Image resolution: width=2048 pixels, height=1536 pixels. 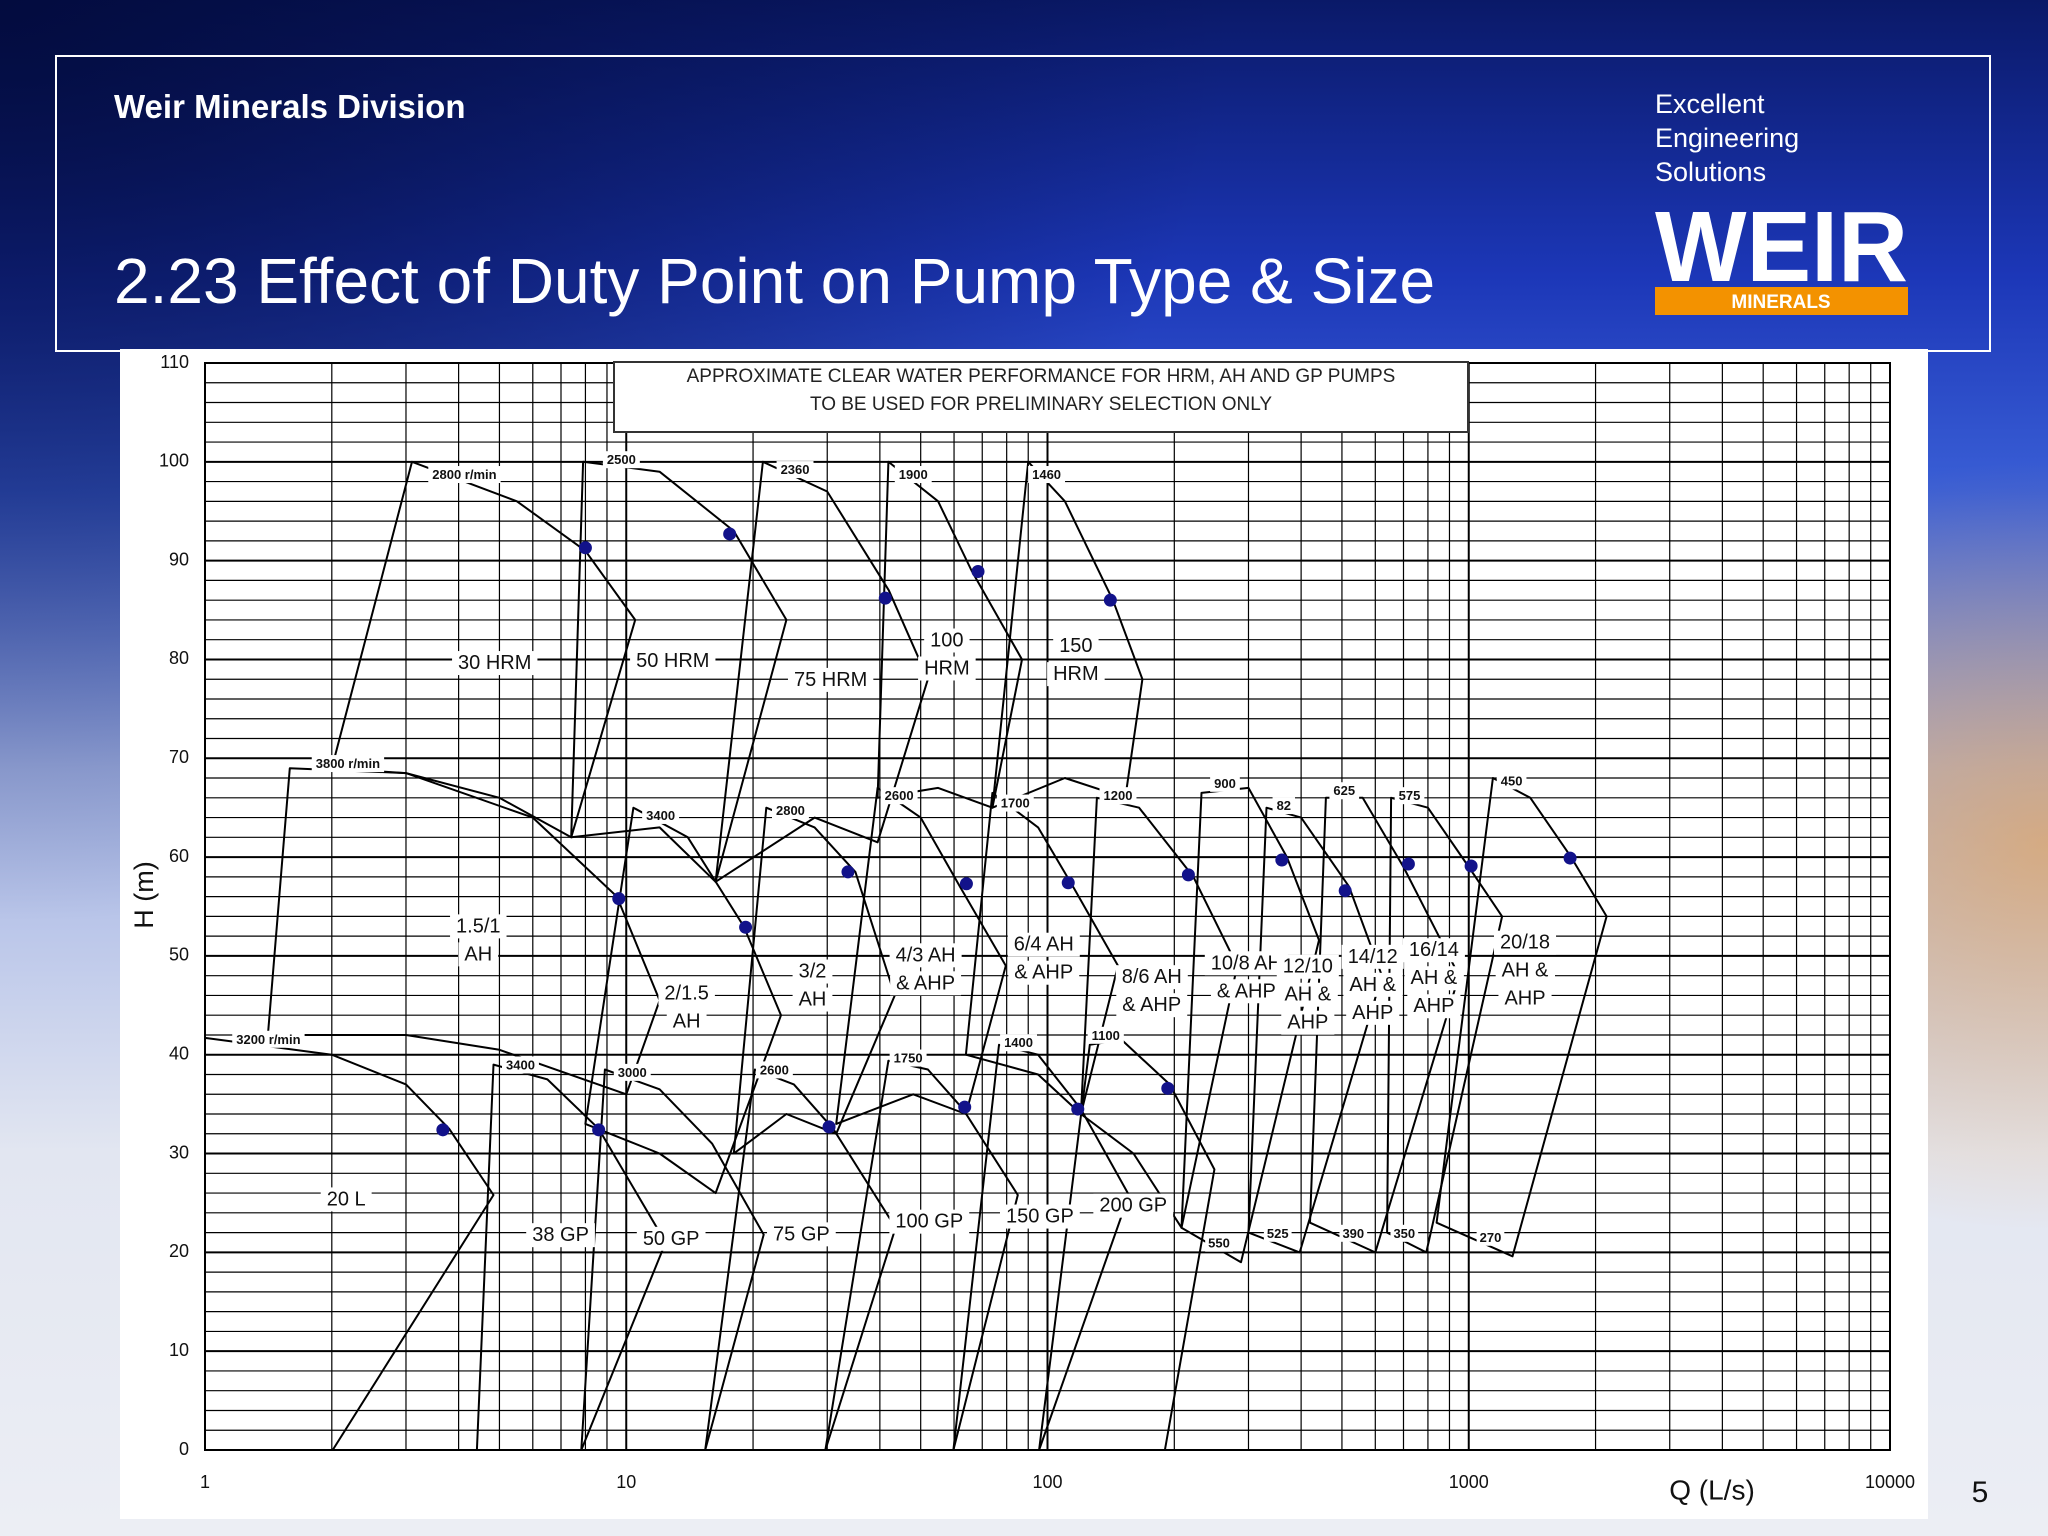 I want to click on speed-label: 3000, so click(x=632, y=1072).